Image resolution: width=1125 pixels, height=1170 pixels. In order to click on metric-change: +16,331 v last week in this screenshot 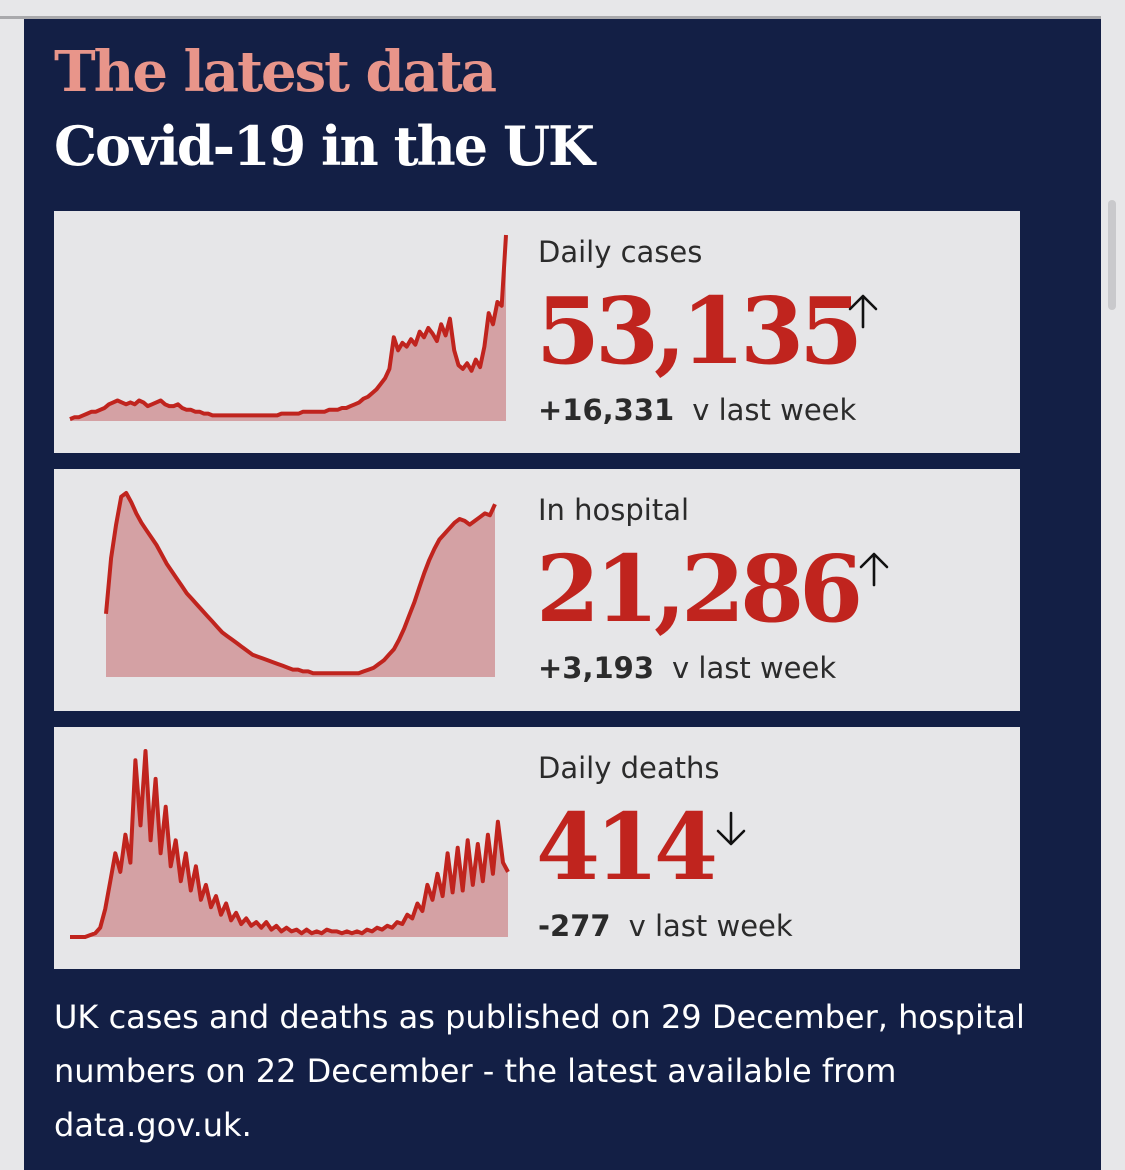, I will do `click(697, 410)`.